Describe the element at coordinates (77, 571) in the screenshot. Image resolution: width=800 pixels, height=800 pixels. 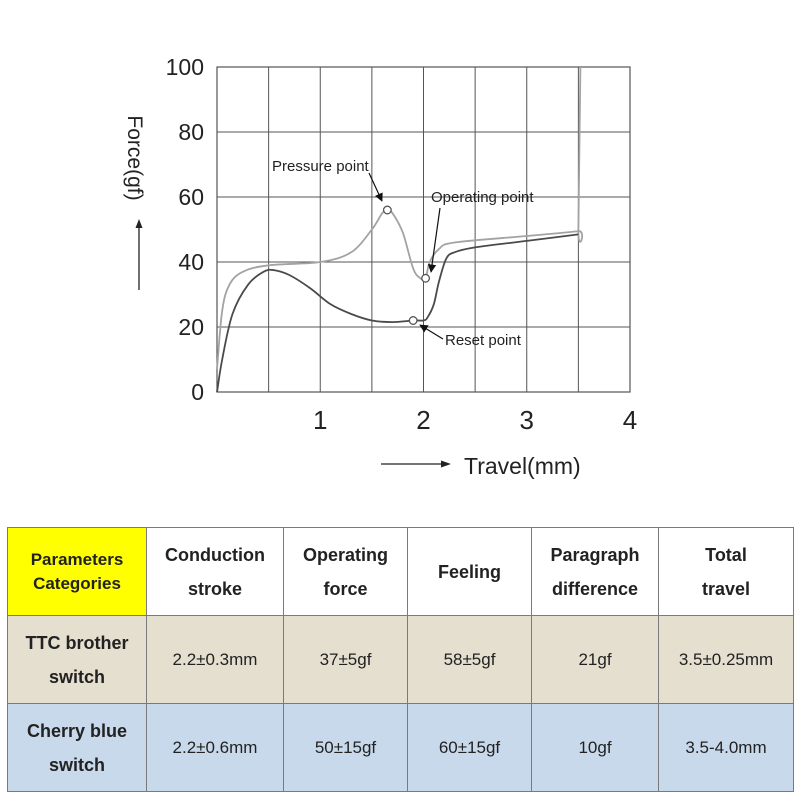
I see `header-cell-categories: Parameters Categories` at that location.